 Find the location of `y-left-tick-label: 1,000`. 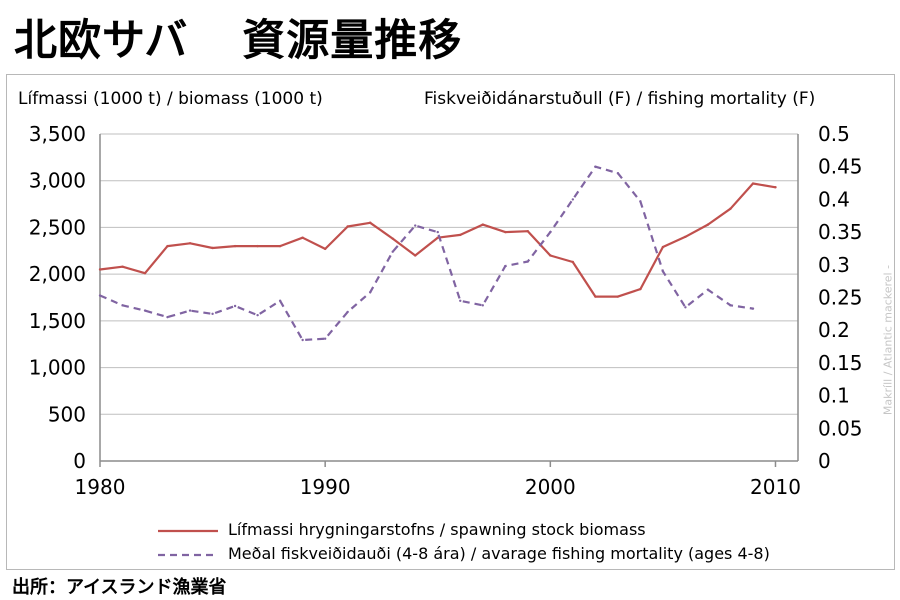

y-left-tick-label: 1,000 is located at coordinates (57, 368).